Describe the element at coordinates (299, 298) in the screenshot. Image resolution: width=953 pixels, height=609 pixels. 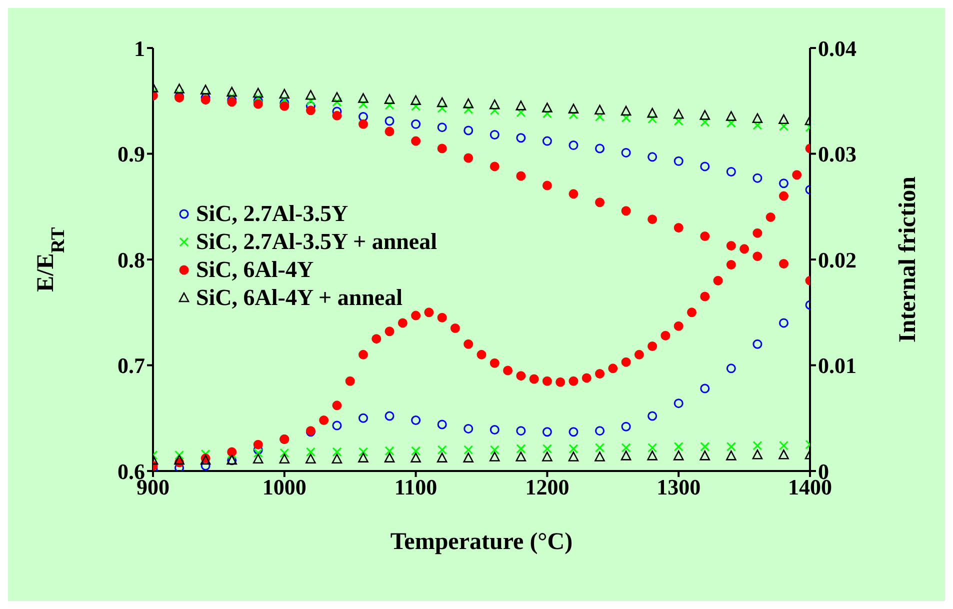
I see `legend-label: SiC, 6Al-4Y + anneal` at that location.